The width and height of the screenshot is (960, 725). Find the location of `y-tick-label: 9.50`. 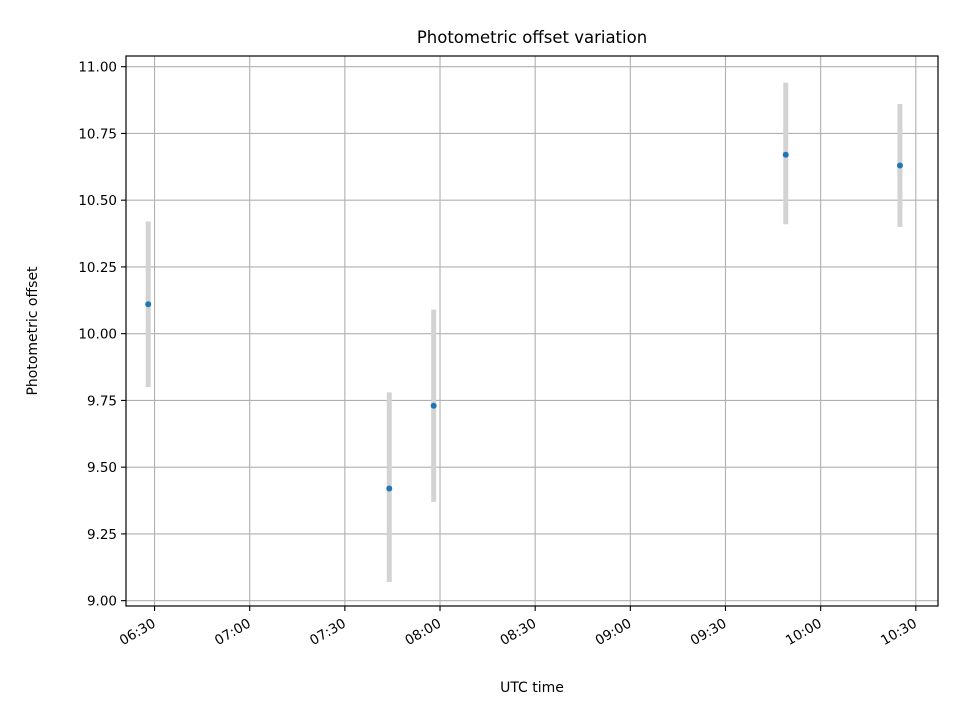

y-tick-label: 9.50 is located at coordinates (102, 468).